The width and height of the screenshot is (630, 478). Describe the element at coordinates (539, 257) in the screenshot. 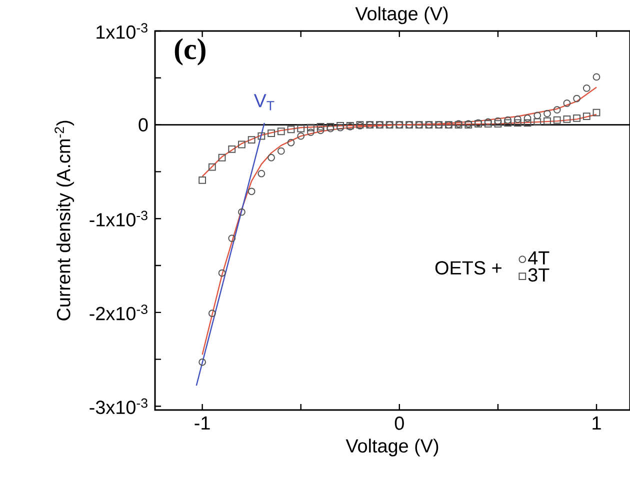

I see `legend-label: 4T` at that location.